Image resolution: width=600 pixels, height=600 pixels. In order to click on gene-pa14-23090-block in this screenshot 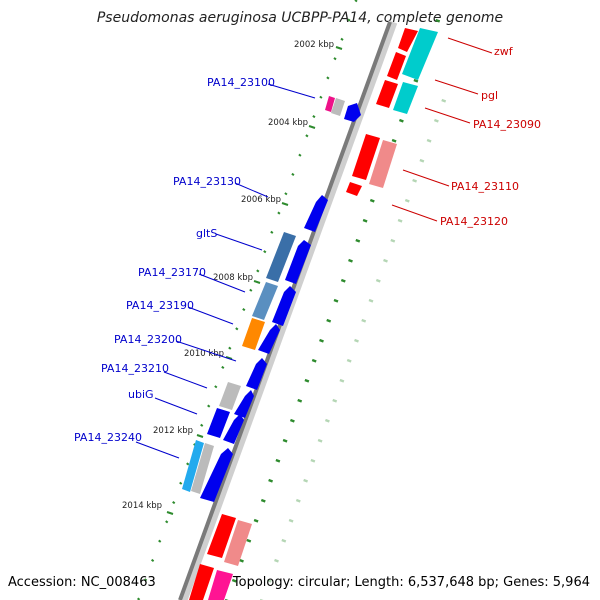, I will do `click(387, 94)`.